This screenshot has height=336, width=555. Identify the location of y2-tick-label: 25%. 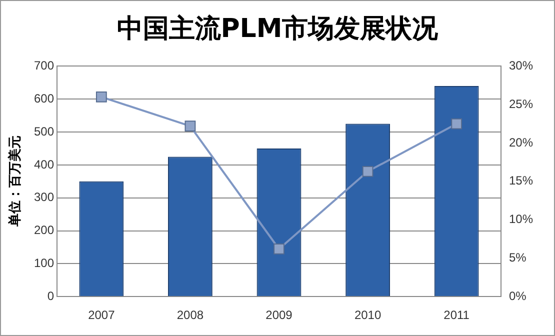
(521, 103).